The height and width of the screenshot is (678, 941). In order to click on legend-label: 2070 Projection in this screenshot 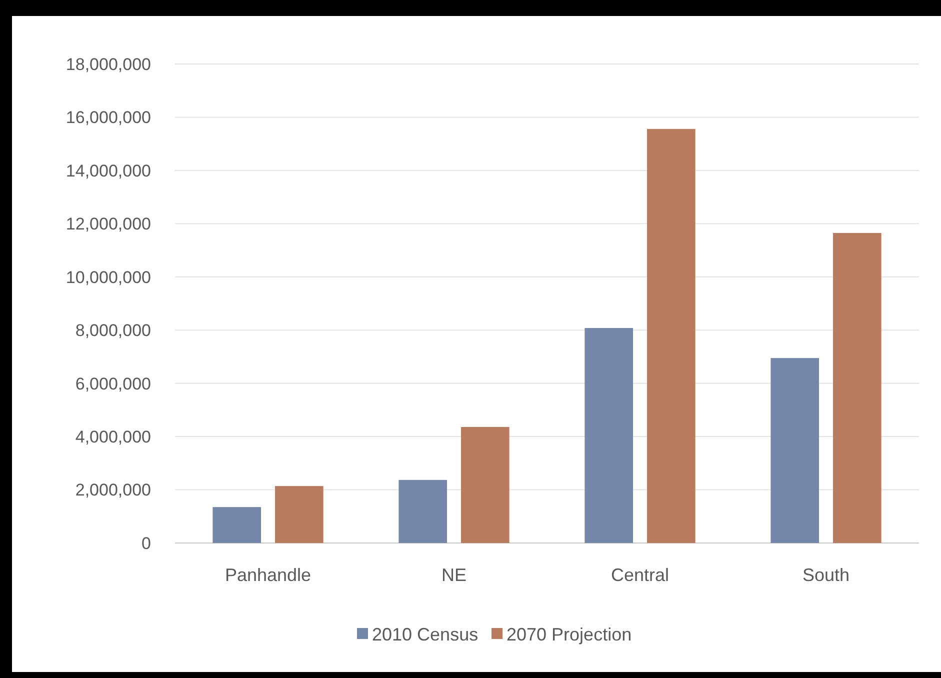, I will do `click(569, 634)`.